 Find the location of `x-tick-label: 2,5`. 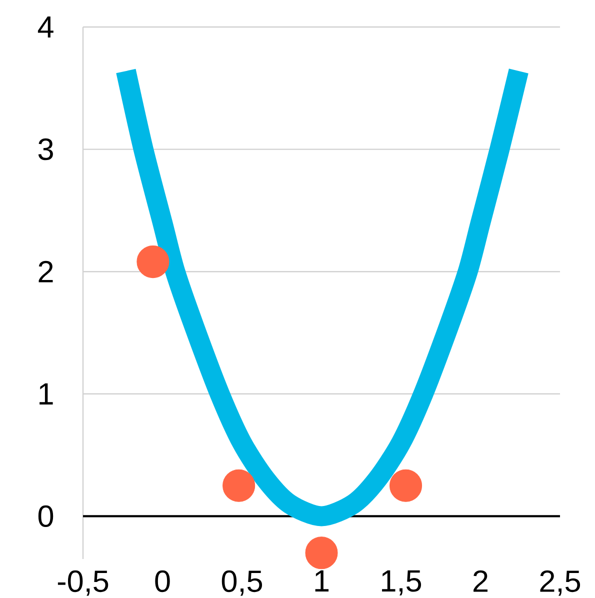

x-tick-label: 2,5 is located at coordinates (560, 583).